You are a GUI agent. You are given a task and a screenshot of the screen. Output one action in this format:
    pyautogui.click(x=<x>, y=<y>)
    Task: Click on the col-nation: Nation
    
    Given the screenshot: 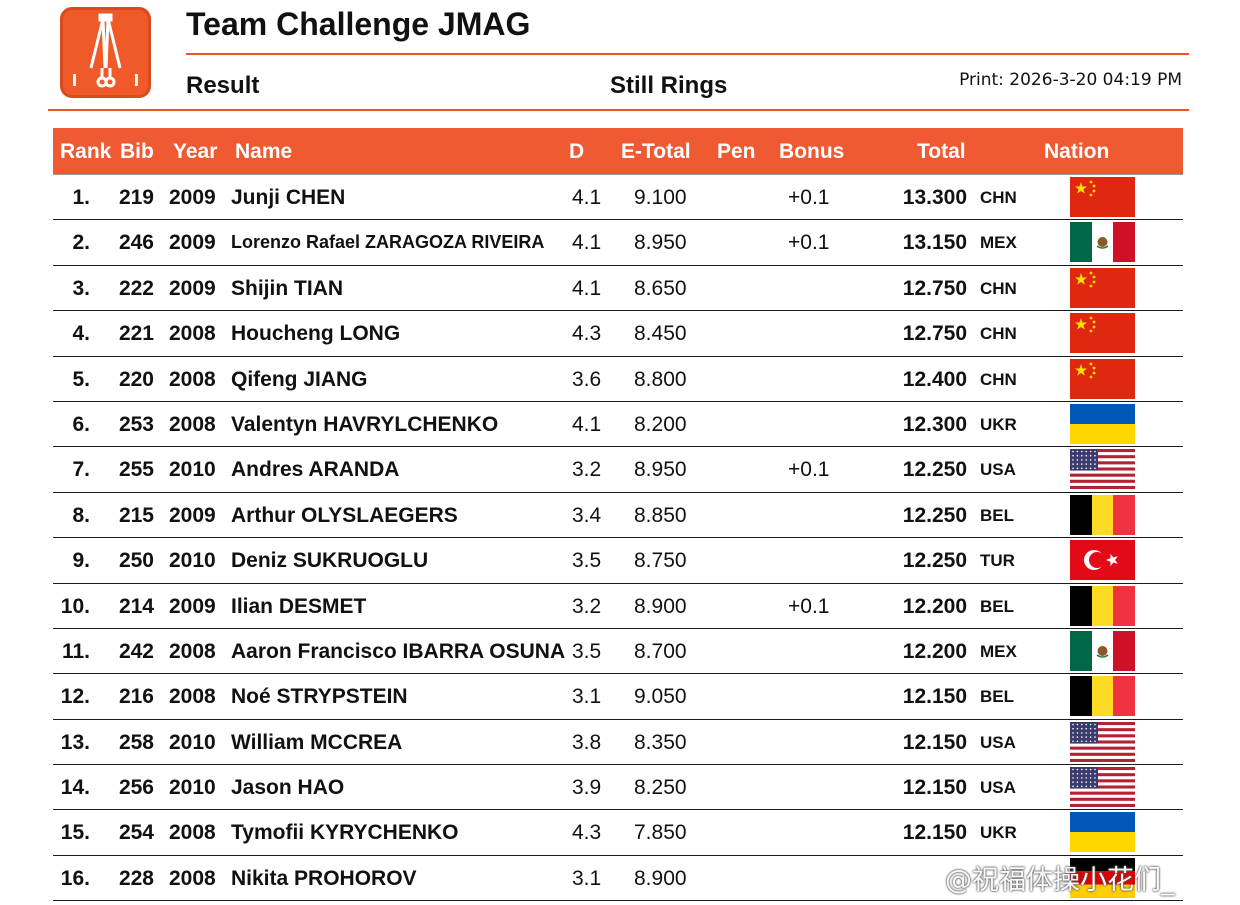 What is the action you would take?
    pyautogui.click(x=1077, y=151)
    